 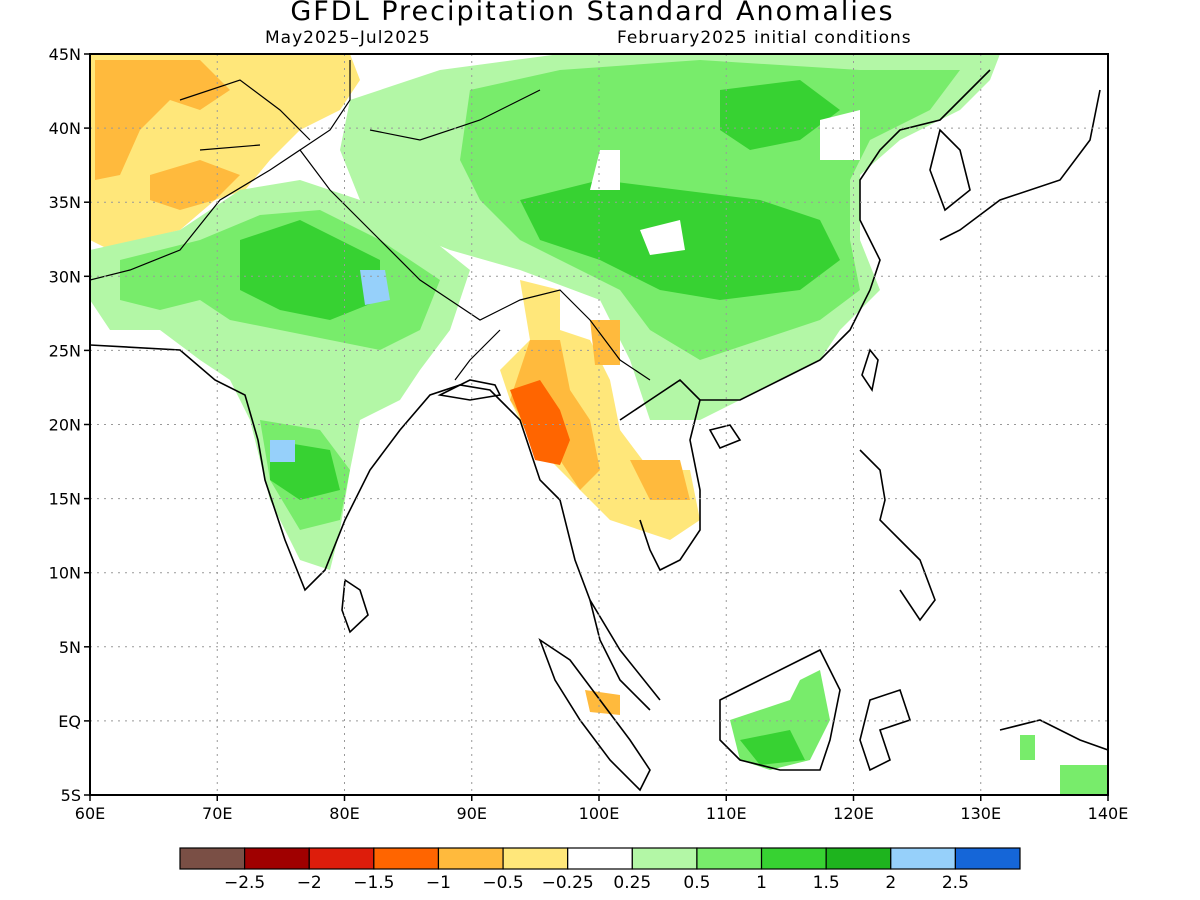 I want to click on forecast-period: May2025–Jul2025, so click(x=348, y=38).